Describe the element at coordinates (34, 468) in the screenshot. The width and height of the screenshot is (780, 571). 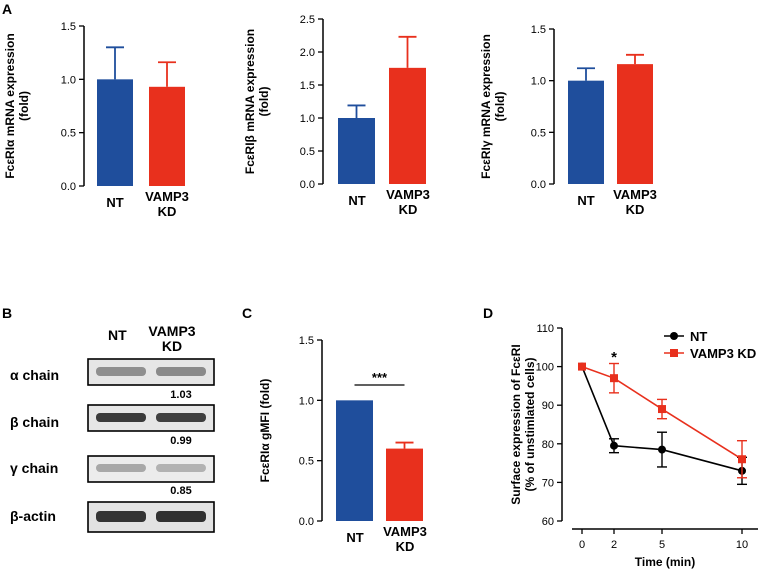
I see `wb-row-label-gamma: γ chain` at that location.